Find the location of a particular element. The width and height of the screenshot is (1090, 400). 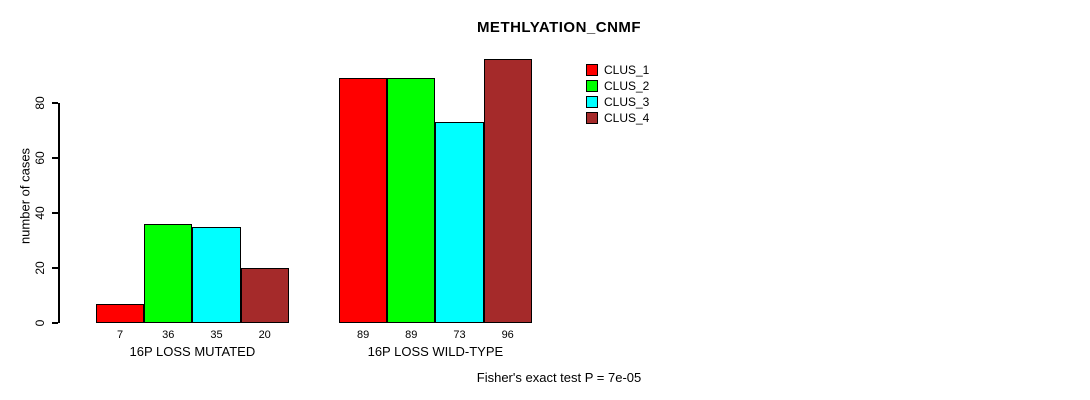

legend-item-clus_2: CLUS_2 is located at coordinates (617, 86).